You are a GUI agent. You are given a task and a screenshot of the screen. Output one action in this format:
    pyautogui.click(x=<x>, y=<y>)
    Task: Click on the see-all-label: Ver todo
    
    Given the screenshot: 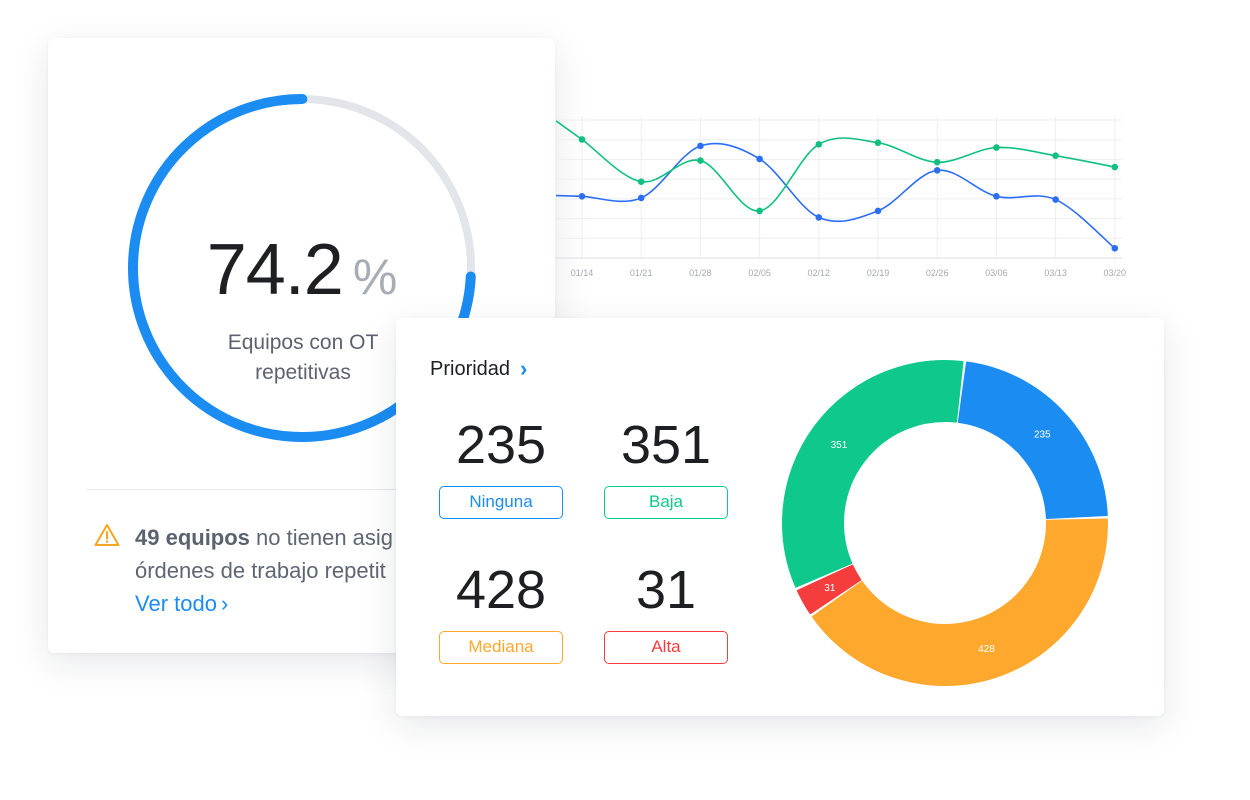 What is the action you would take?
    pyautogui.click(x=176, y=603)
    